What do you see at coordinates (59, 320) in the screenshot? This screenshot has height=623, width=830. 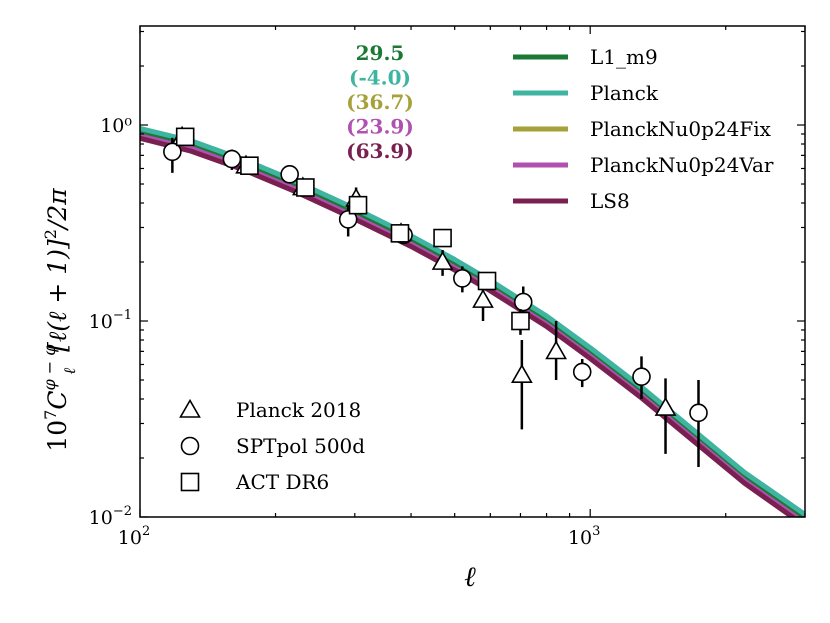 I see `y-axis-label: 107Cφ − φℓ[ℓ(ℓ + 1)]2/2π` at bounding box center [59, 320].